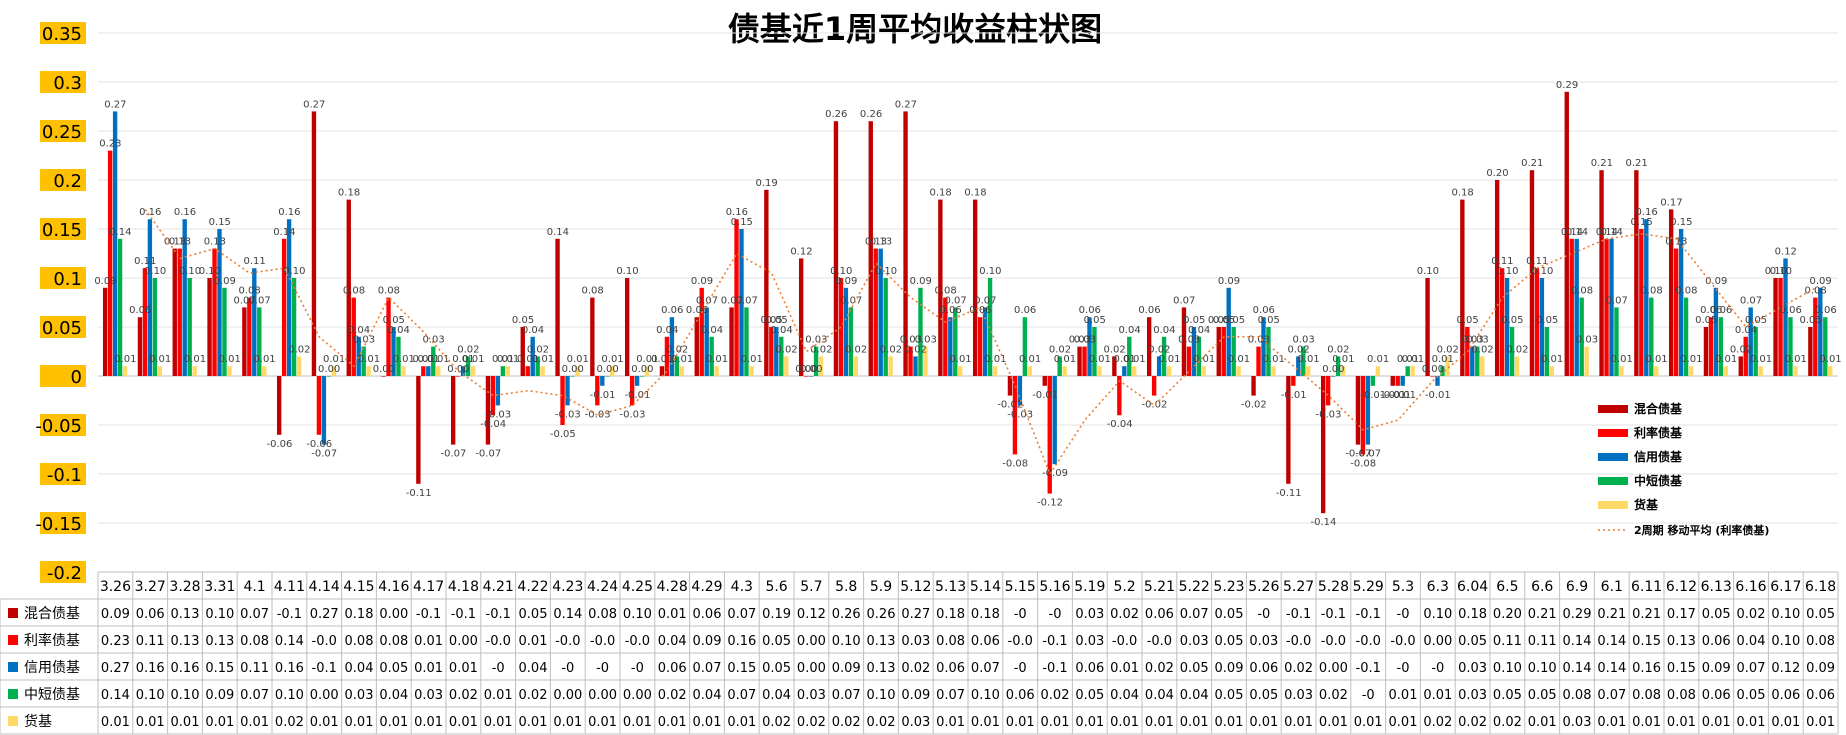  I want to click on table-cell: -0, so click(1437, 668).